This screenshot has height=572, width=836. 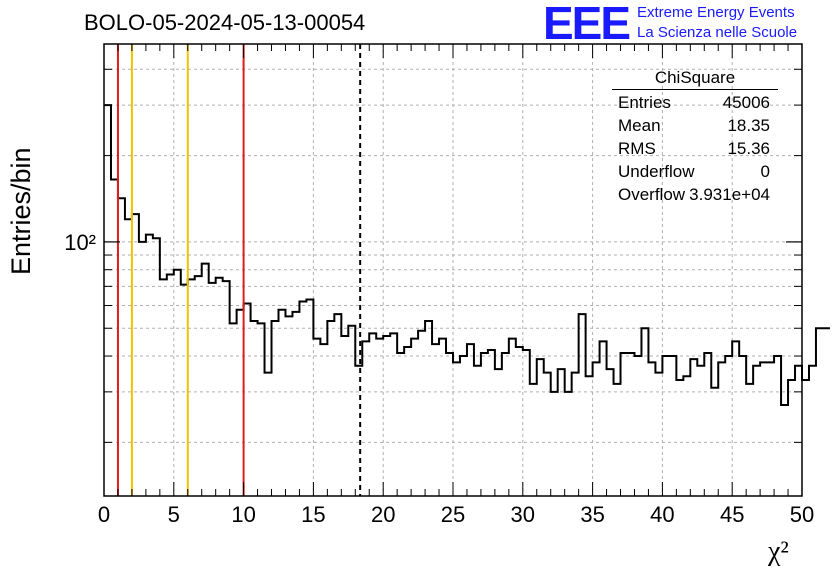 What do you see at coordinates (243, 514) in the screenshot?
I see `x-tick-label: 10` at bounding box center [243, 514].